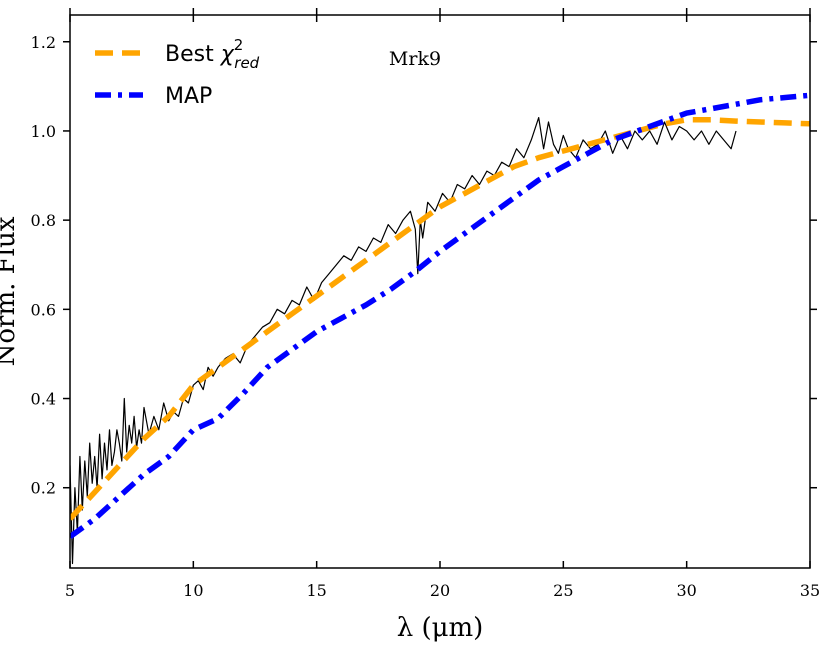 The image size is (830, 664). Describe the element at coordinates (440, 590) in the screenshot. I see `x-tick-label: 20` at that location.